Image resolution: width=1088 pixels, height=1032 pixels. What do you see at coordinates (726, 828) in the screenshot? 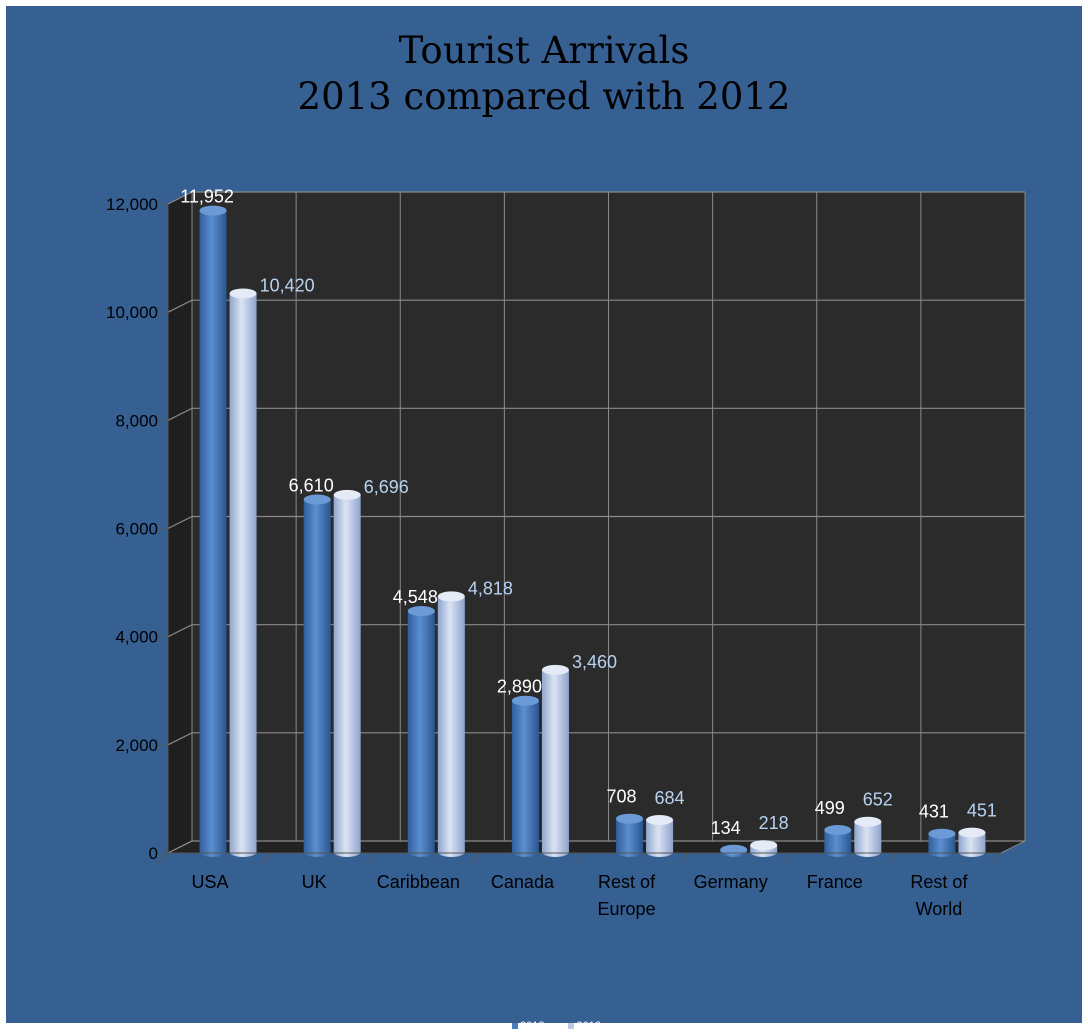
I see `data-label-2013-5: 134` at bounding box center [726, 828].